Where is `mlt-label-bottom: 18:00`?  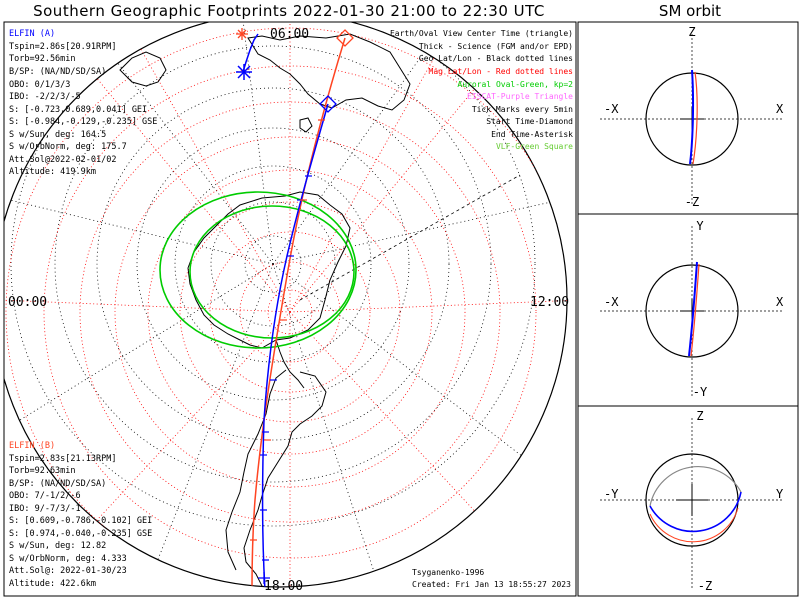
mlt-label-bottom: 18:00 is located at coordinates (283, 586).